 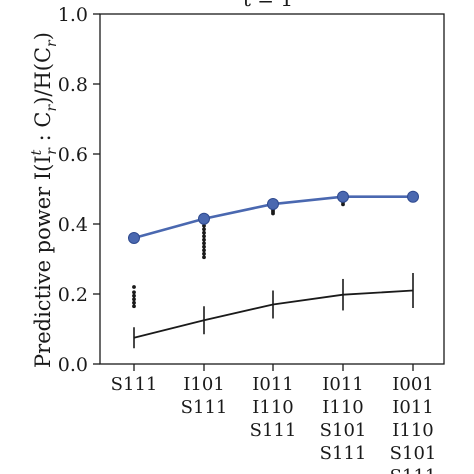 What do you see at coordinates (79, 190) in the screenshot?
I see `y-ticks: 0.0 0.2 0.4 0.6 0.8 1.0` at bounding box center [79, 190].